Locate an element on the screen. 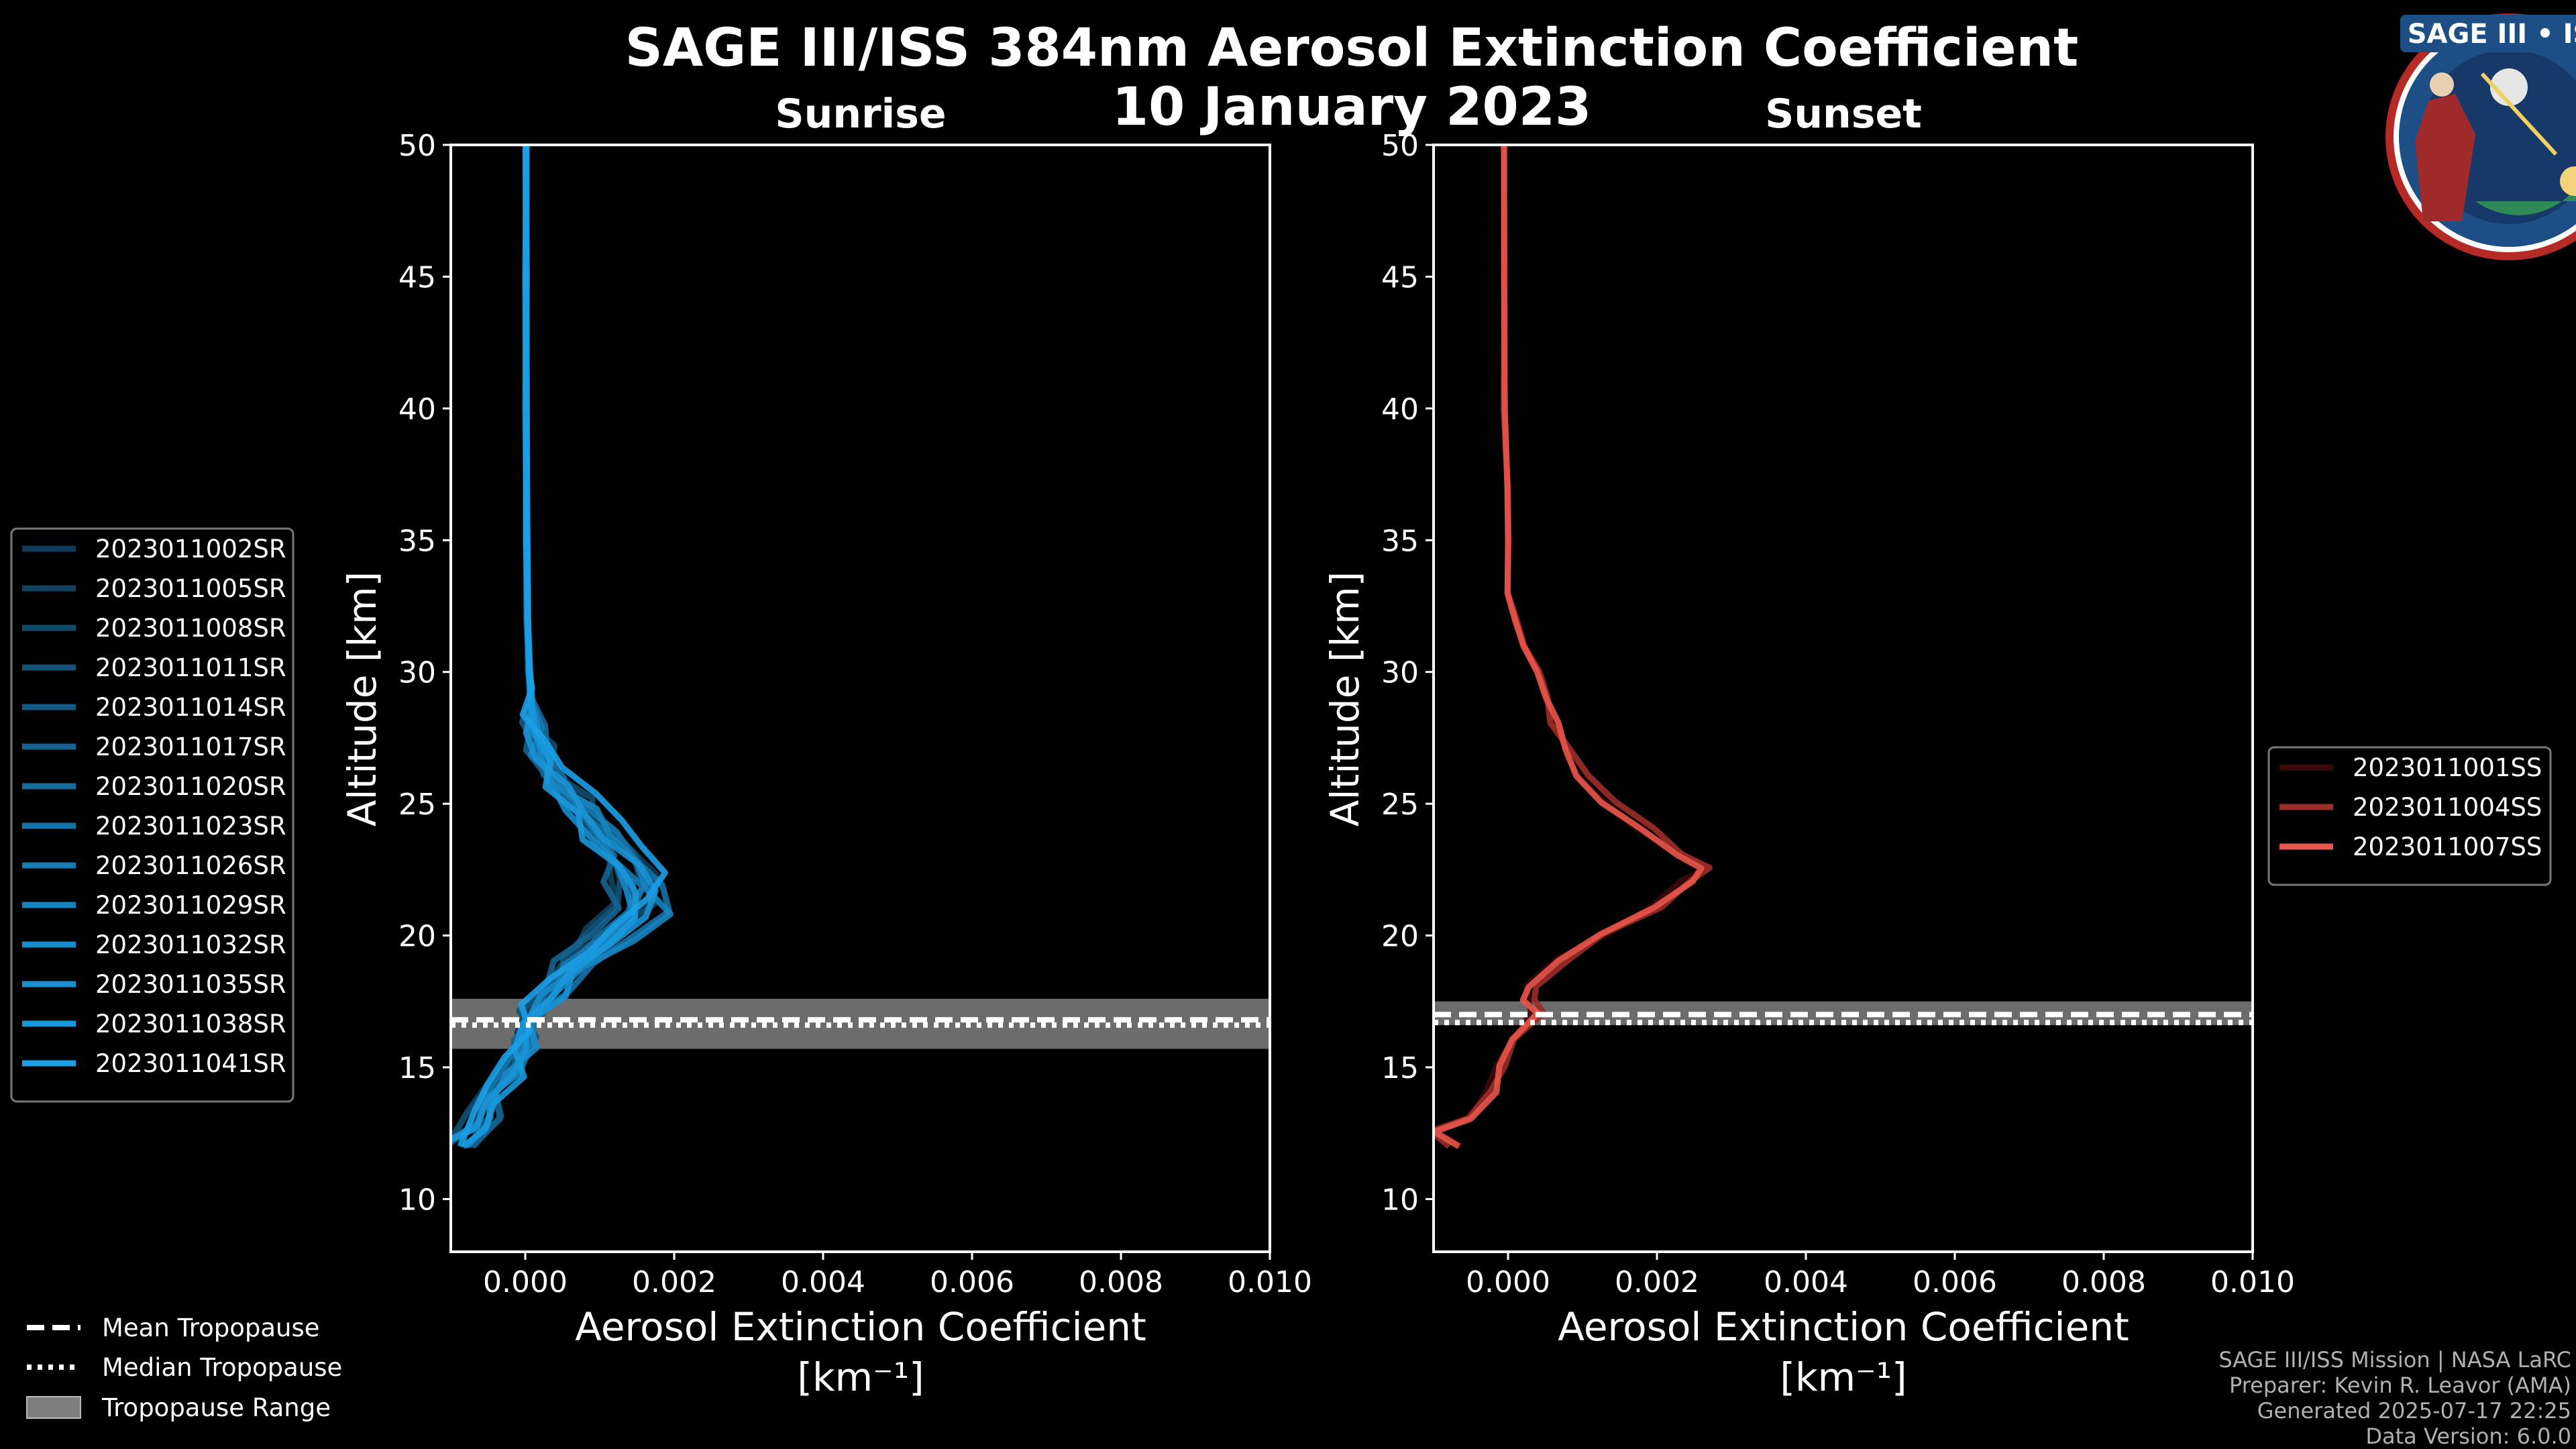 The height and width of the screenshot is (1449, 2576). logo-moon-icon is located at coordinates (2568, 181).